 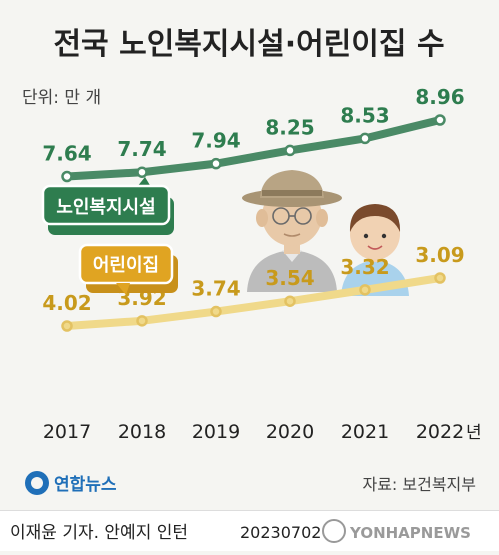 What do you see at coordinates (410, 533) in the screenshot?
I see `watermark-text: YONHAPNEWS` at bounding box center [410, 533].